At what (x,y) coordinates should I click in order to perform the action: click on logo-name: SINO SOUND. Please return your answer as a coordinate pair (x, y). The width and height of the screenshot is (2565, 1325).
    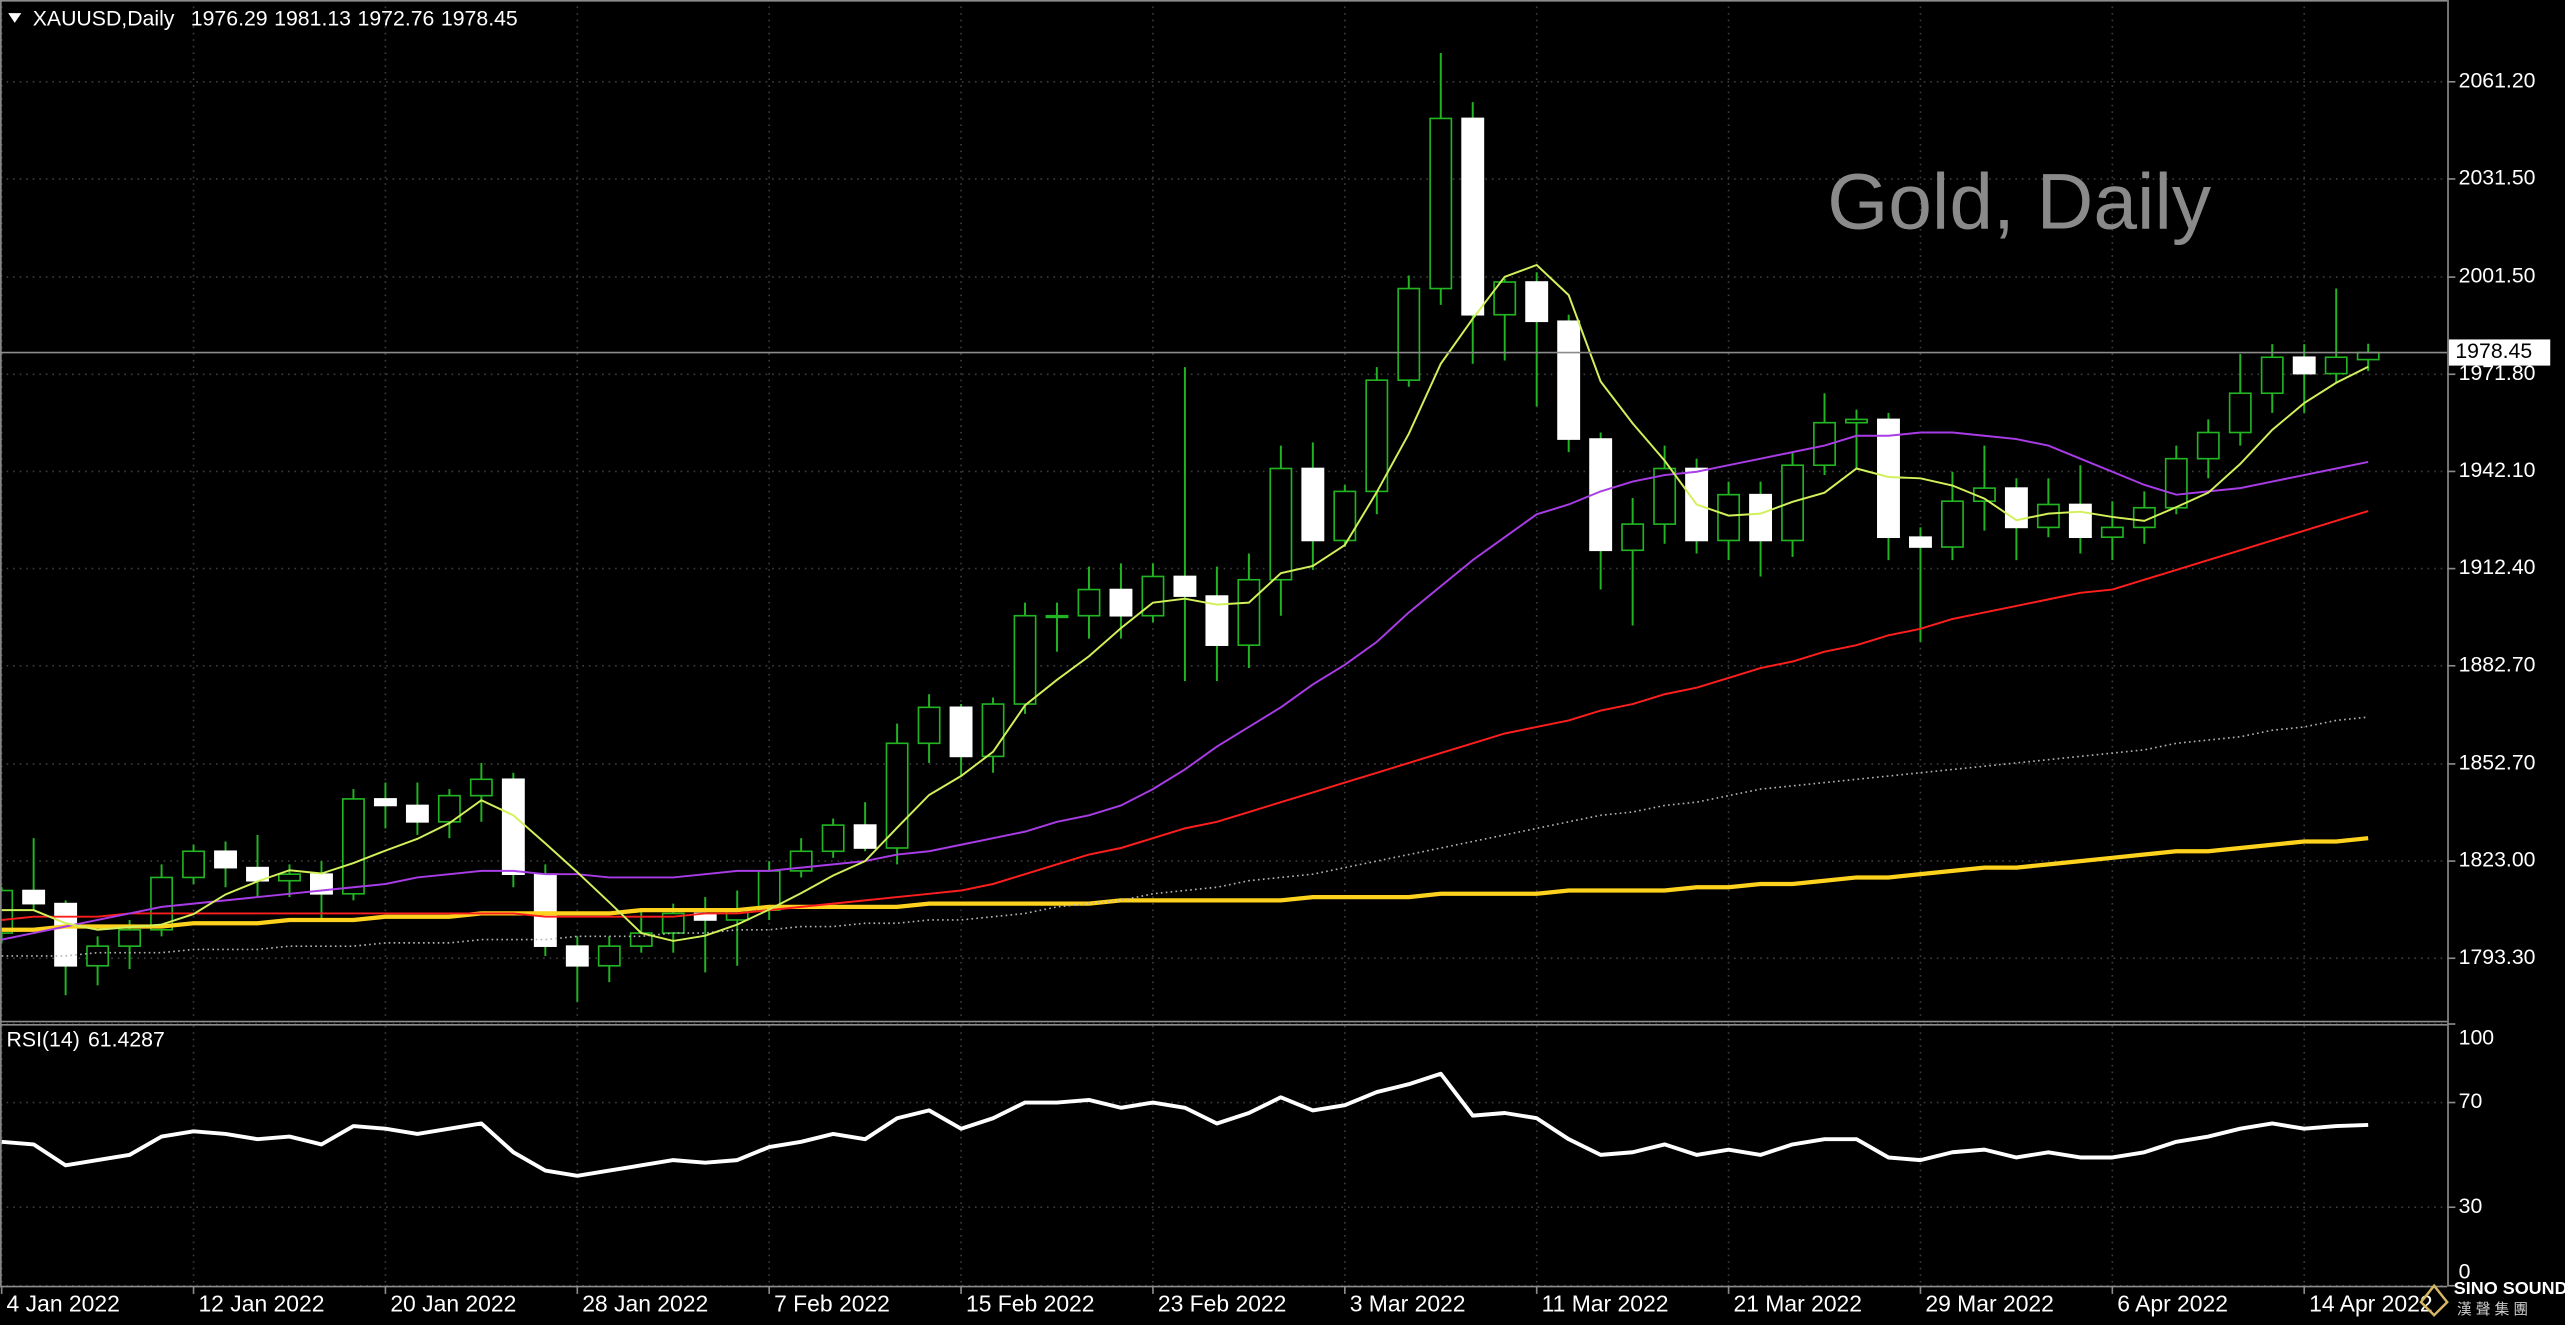
    Looking at the image, I should click on (2509, 1288).